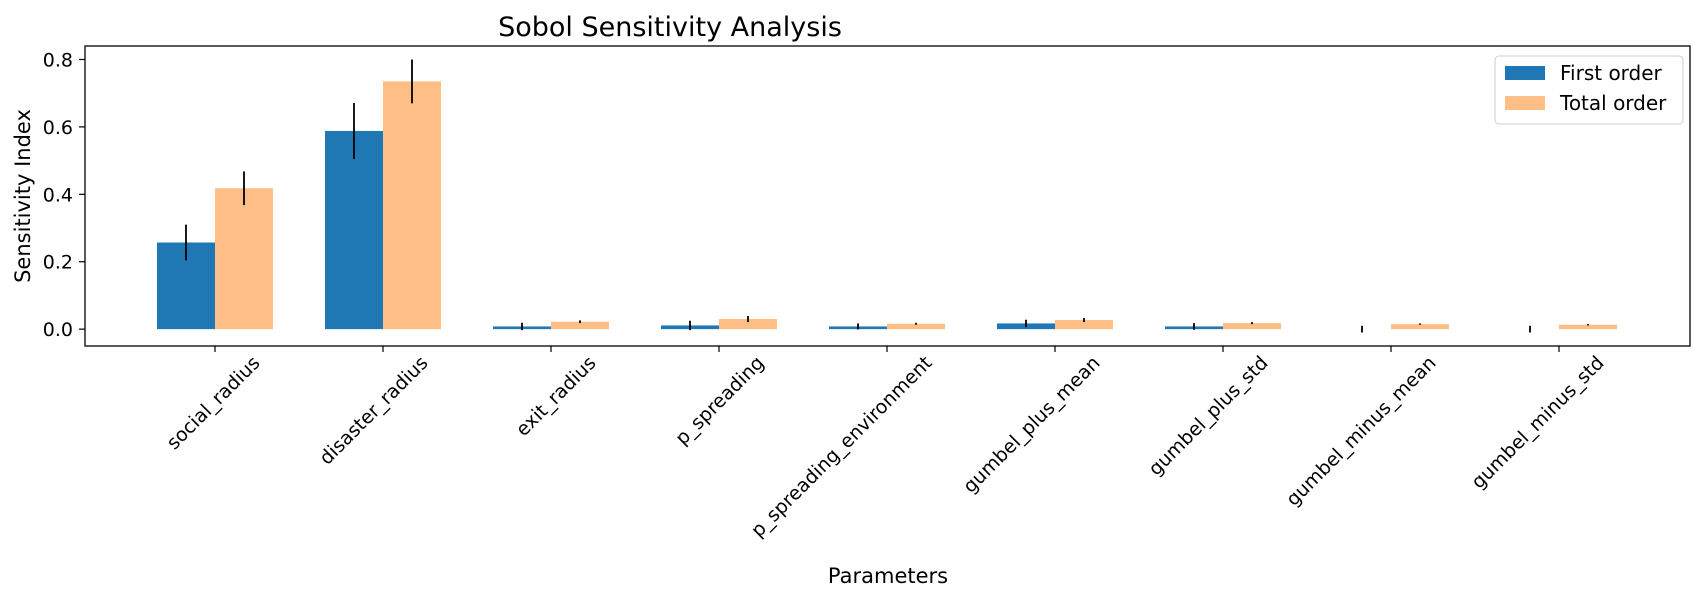 Image resolution: width=1700 pixels, height=600 pixels. What do you see at coordinates (1361, 431) in the screenshot?
I see `x-tick-label: gumbel_minus_mean` at bounding box center [1361, 431].